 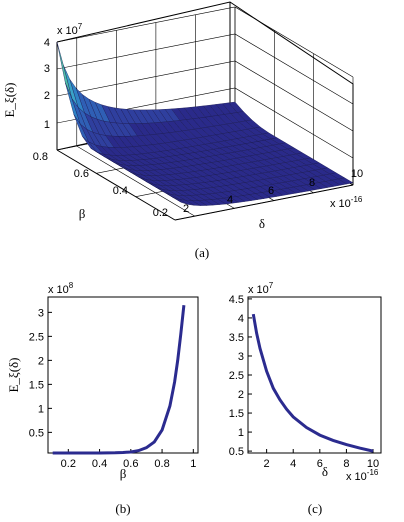 What do you see at coordinates (120, 191) in the screenshot?
I see `panel-a-beta-tick-2: 0.4` at bounding box center [120, 191].